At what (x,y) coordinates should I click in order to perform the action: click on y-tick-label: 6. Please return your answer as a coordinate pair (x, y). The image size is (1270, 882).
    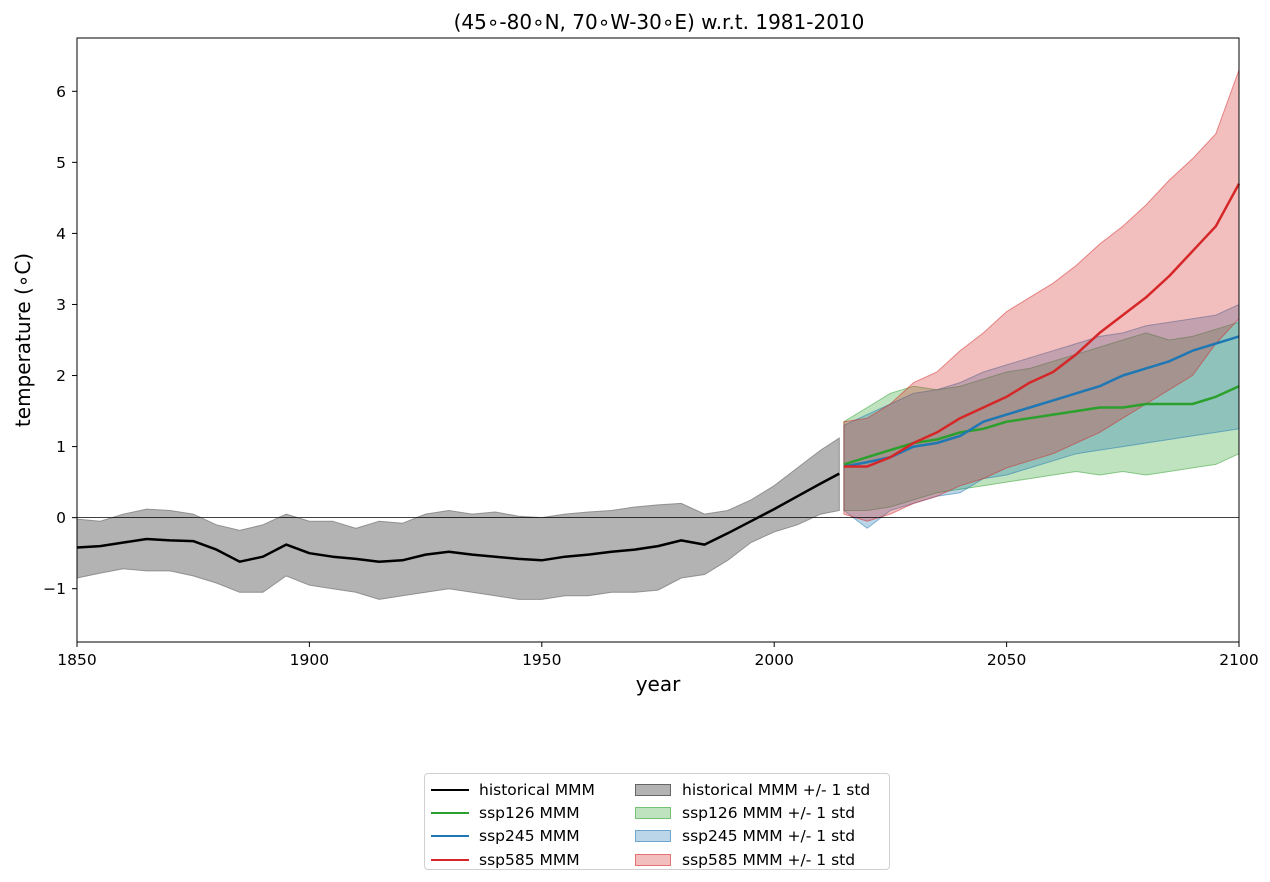
    Looking at the image, I should click on (61, 92).